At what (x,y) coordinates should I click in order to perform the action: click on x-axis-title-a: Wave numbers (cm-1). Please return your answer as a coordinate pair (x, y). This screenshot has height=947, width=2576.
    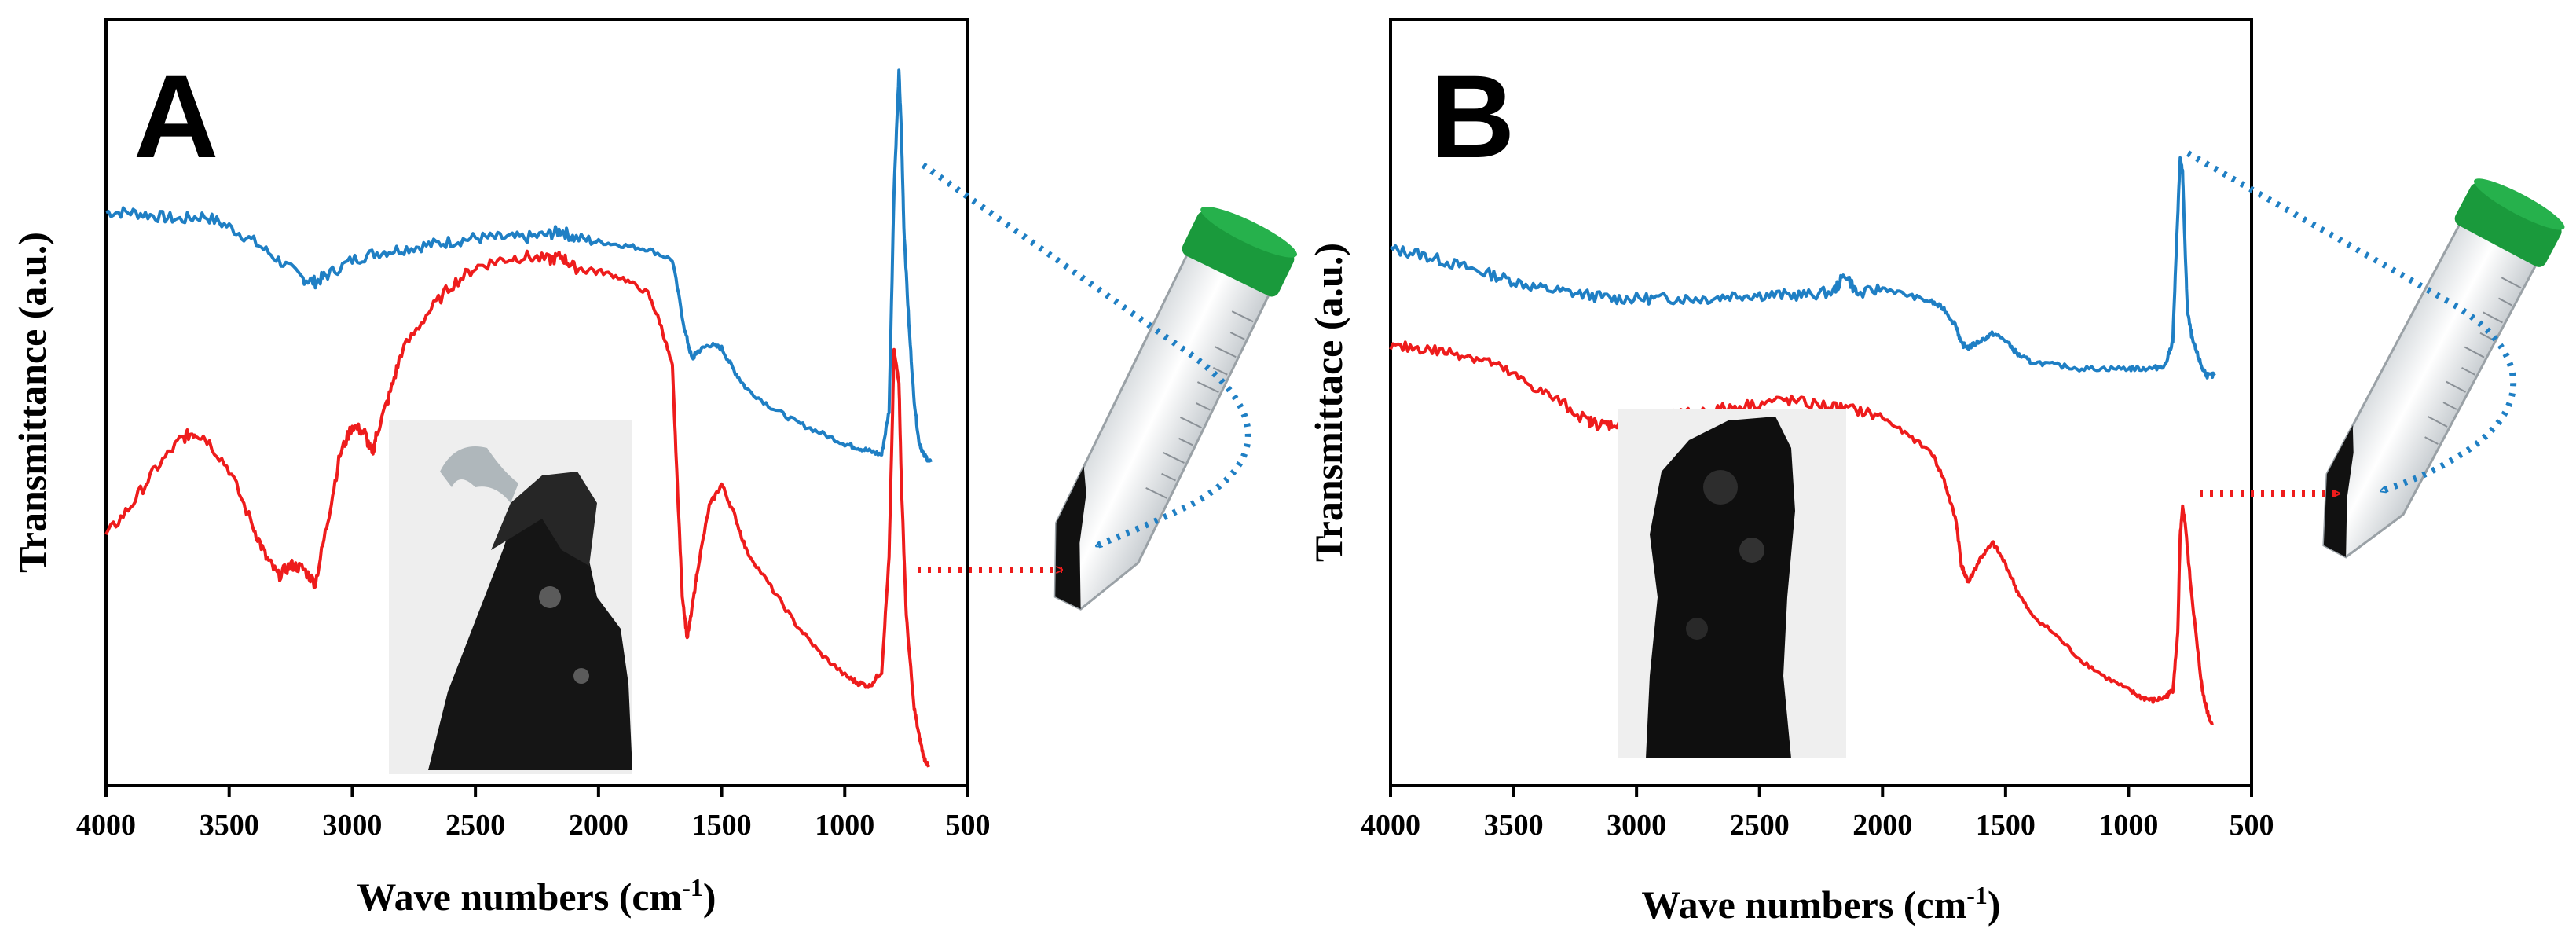
    Looking at the image, I should click on (536, 896).